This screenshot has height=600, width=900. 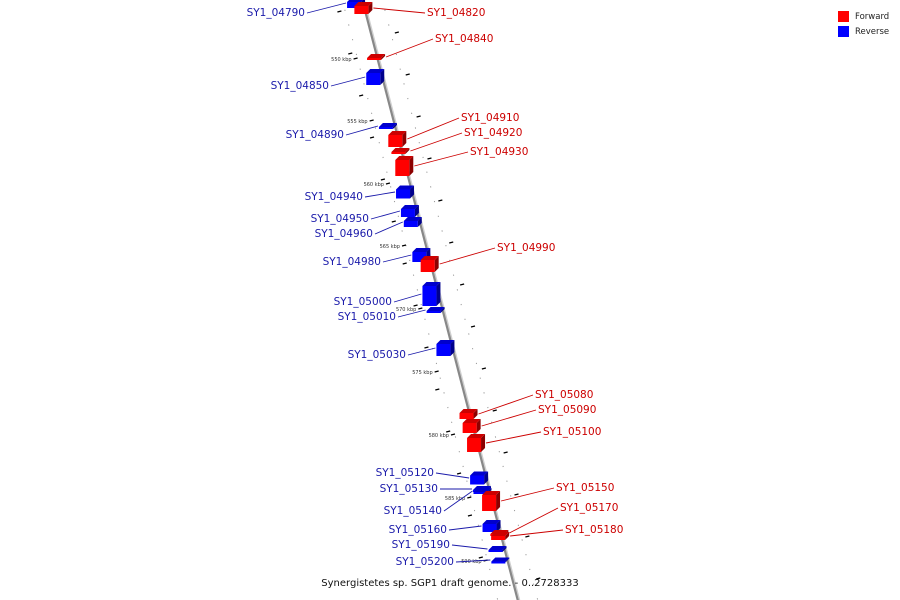 What do you see at coordinates (594, 530) in the screenshot?
I see `gene-label: SY1_05180` at bounding box center [594, 530].